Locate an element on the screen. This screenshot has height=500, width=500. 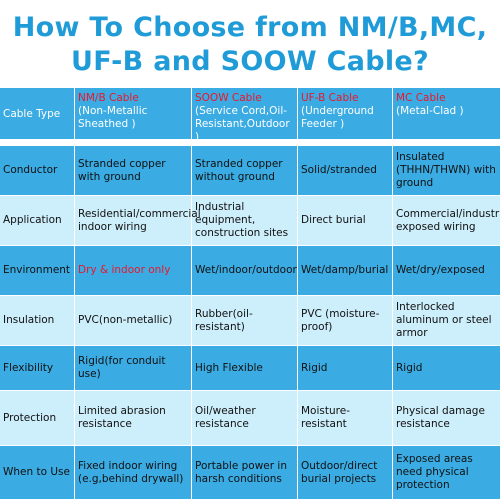
table-cell: Stranded copper with ground is located at coordinates (133, 171).